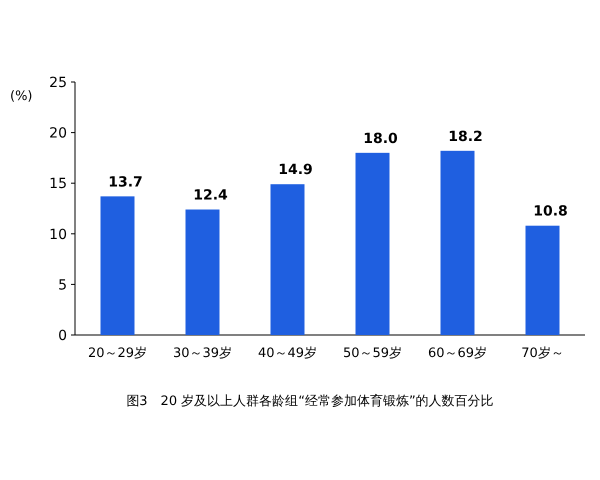 The height and width of the screenshot is (480, 600). I want to click on data-label: 18.2, so click(465, 136).